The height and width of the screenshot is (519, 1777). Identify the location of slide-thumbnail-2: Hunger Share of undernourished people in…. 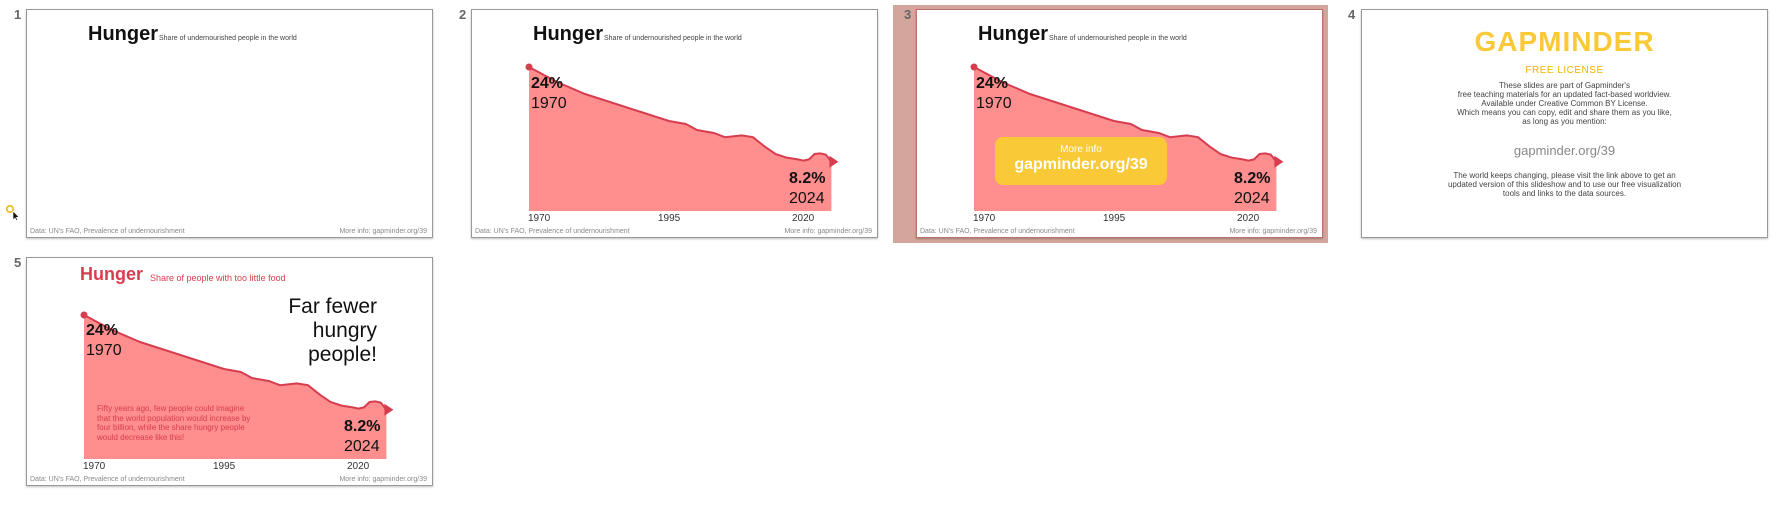
(674, 123).